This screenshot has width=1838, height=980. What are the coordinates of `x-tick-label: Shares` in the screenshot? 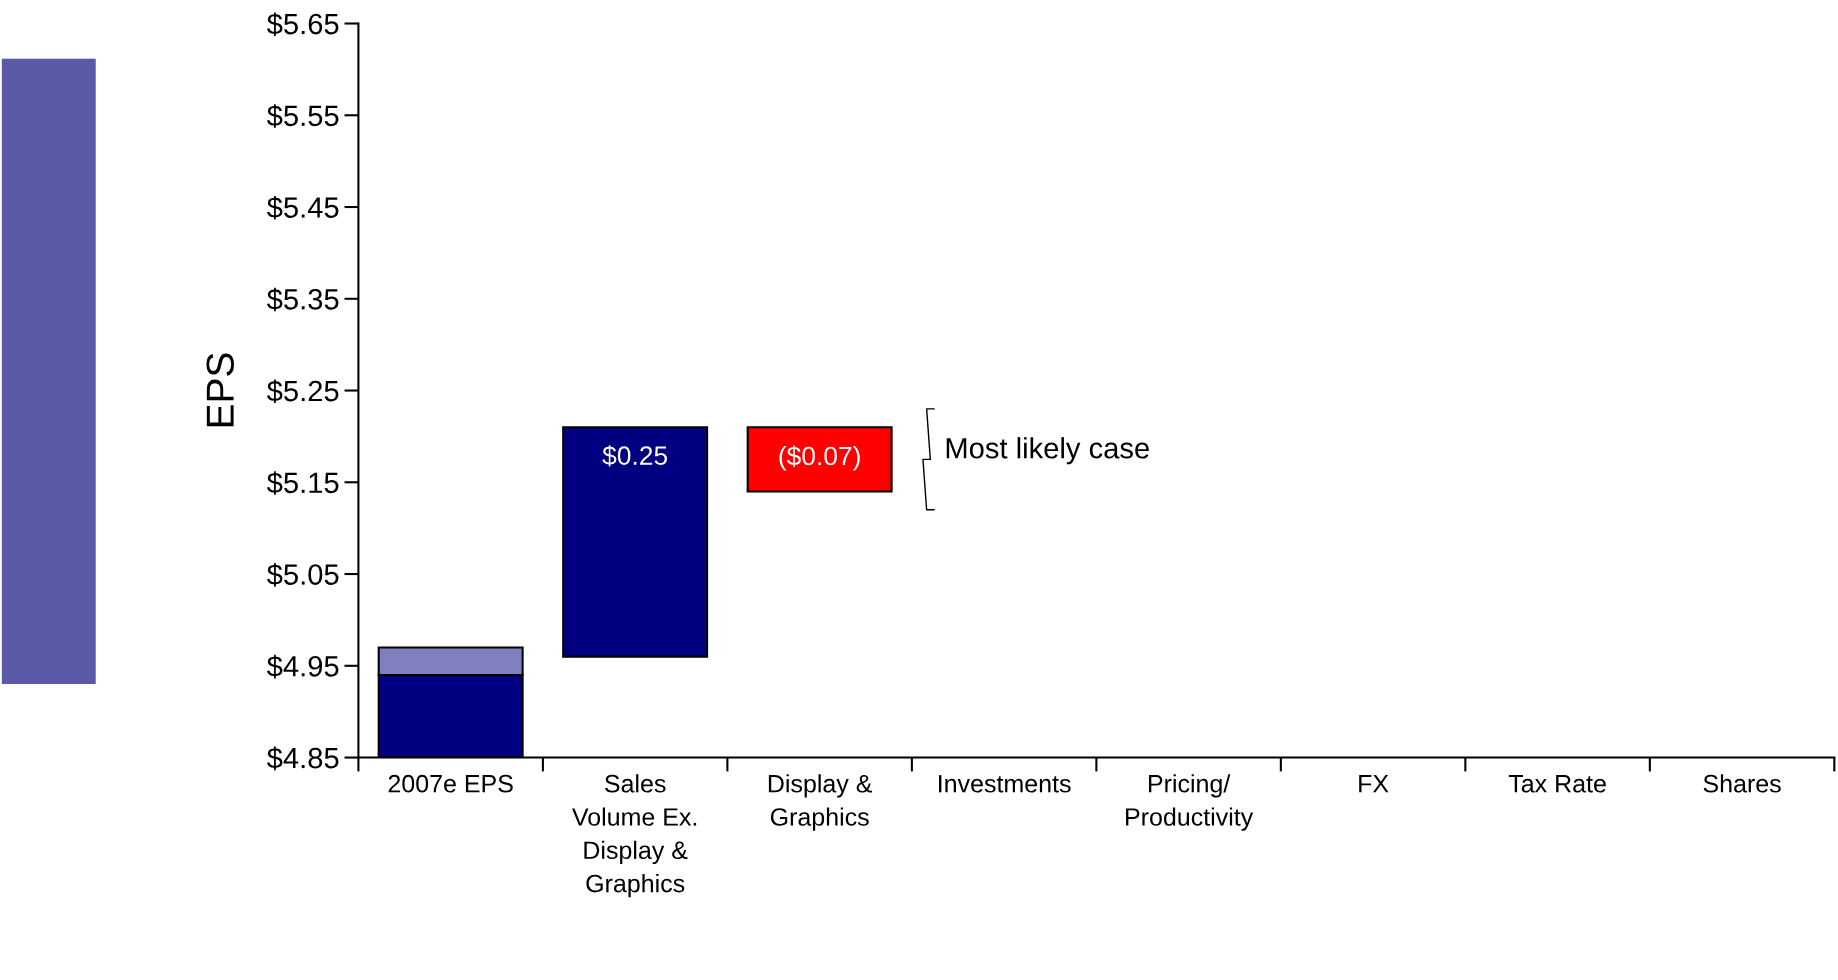 It's located at (1742, 783).